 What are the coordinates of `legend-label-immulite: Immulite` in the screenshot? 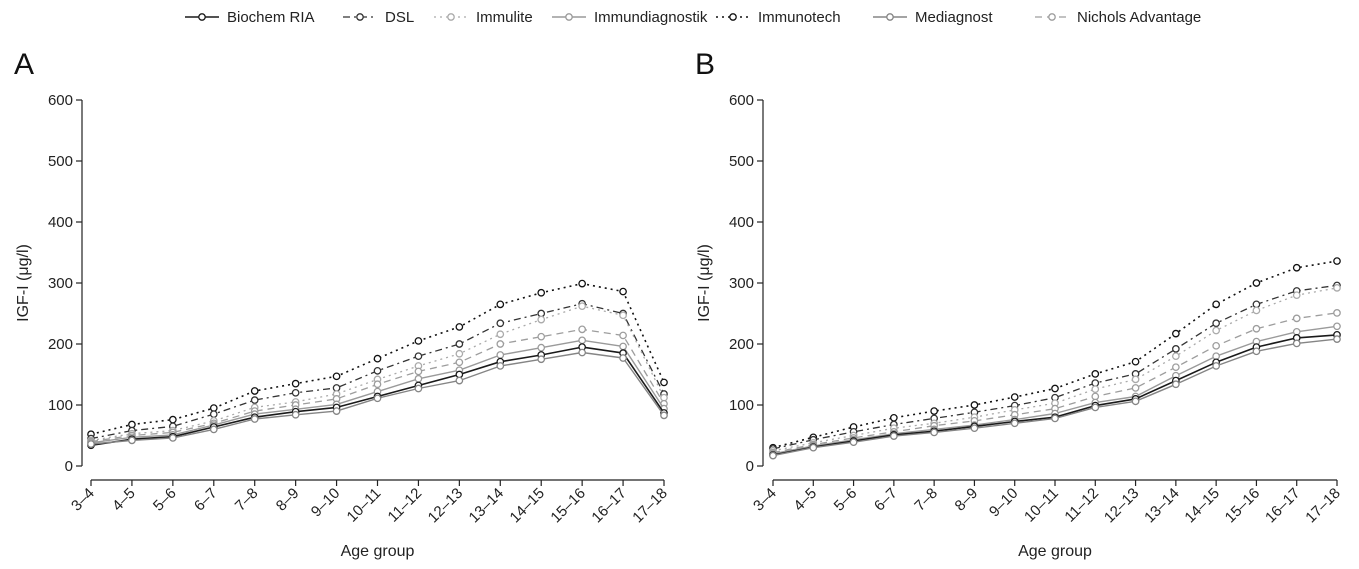 It's located at (504, 17).